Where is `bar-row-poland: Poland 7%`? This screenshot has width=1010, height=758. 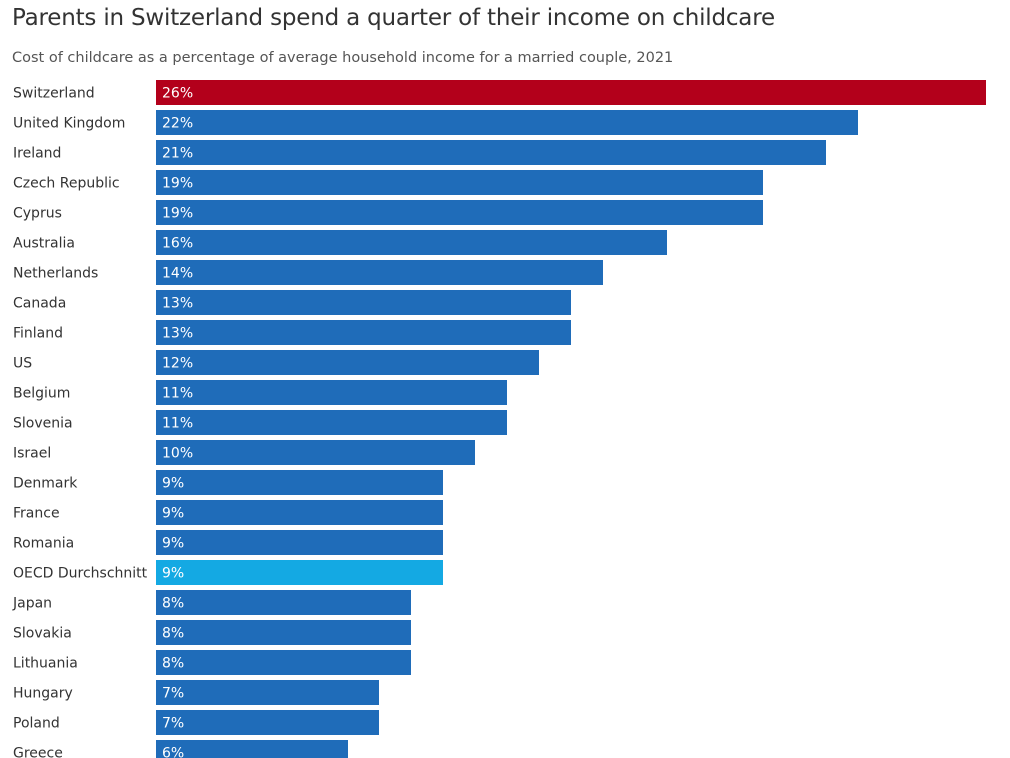
bar-row-poland: Poland 7% is located at coordinates (196, 722).